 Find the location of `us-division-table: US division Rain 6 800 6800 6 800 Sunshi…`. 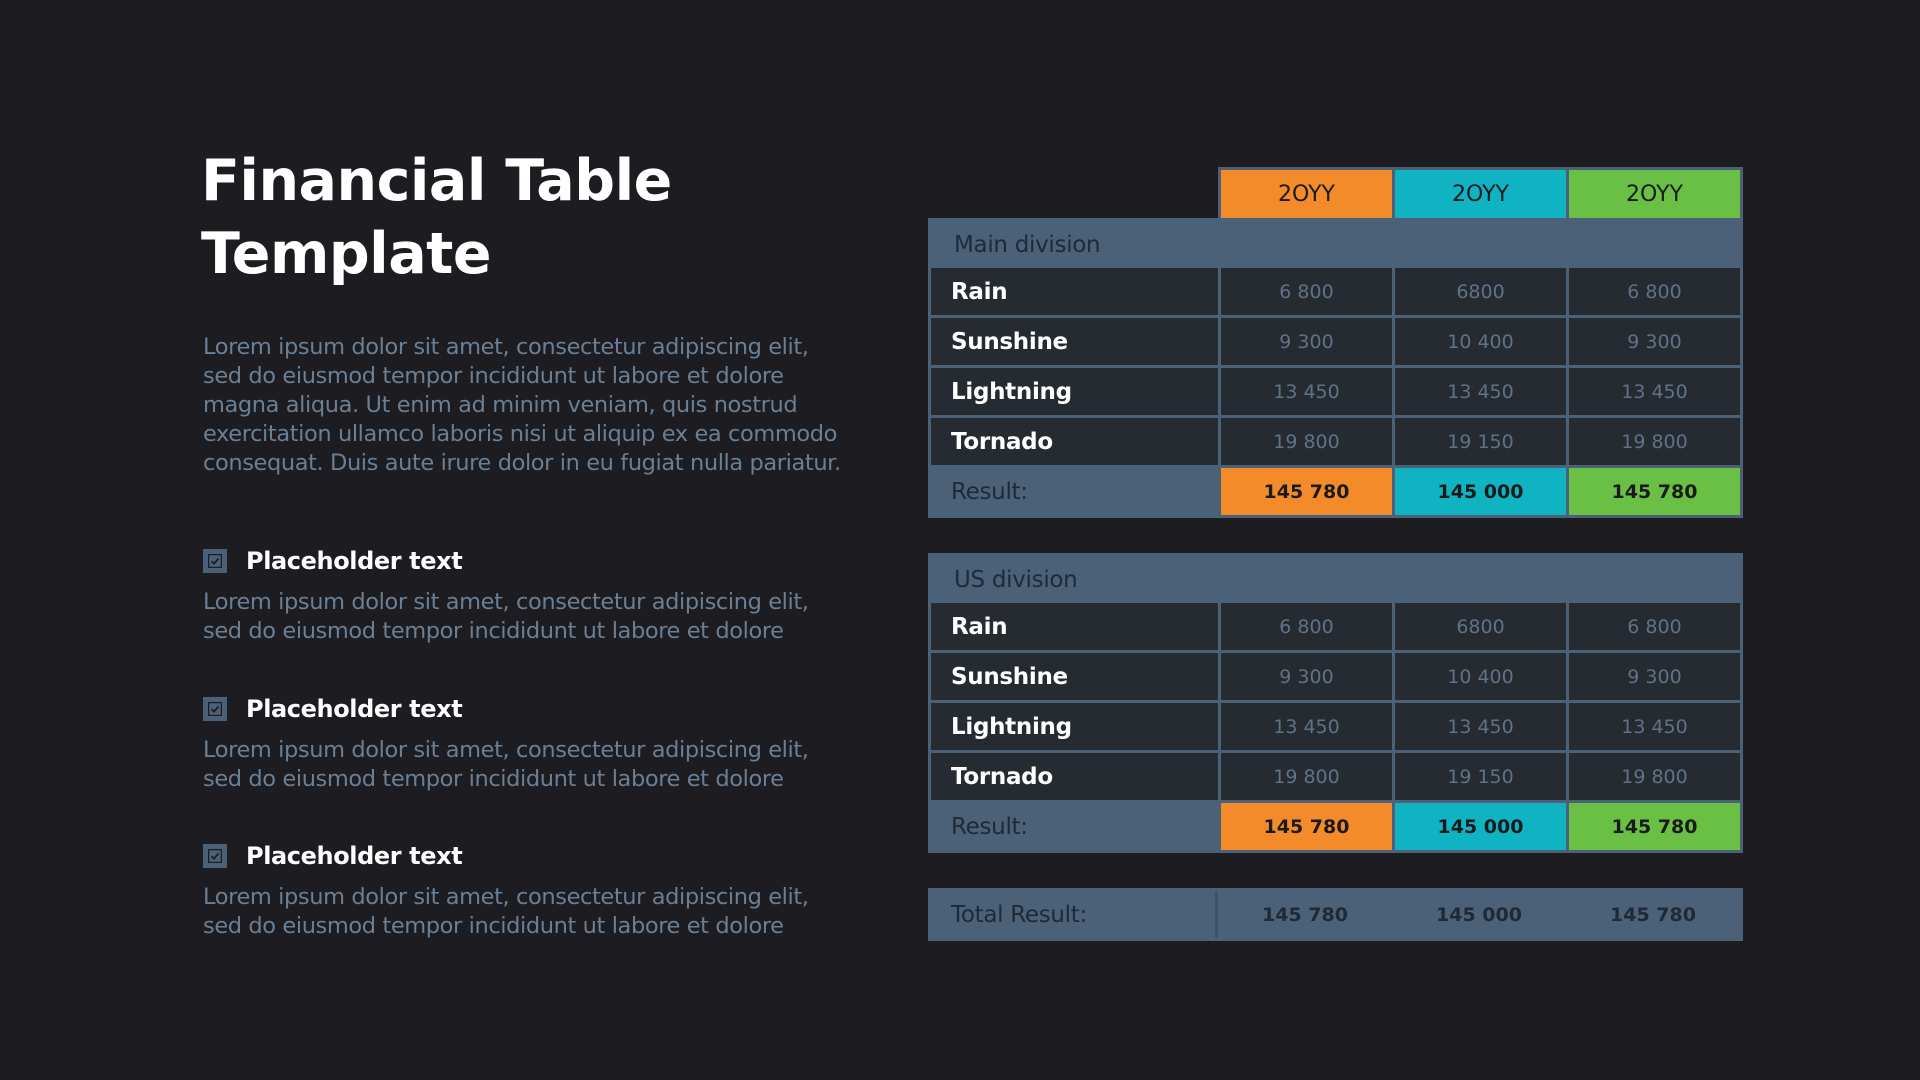

us-division-table: US division Rain 6 800 6800 6 800 Sunshi… is located at coordinates (1335, 703).